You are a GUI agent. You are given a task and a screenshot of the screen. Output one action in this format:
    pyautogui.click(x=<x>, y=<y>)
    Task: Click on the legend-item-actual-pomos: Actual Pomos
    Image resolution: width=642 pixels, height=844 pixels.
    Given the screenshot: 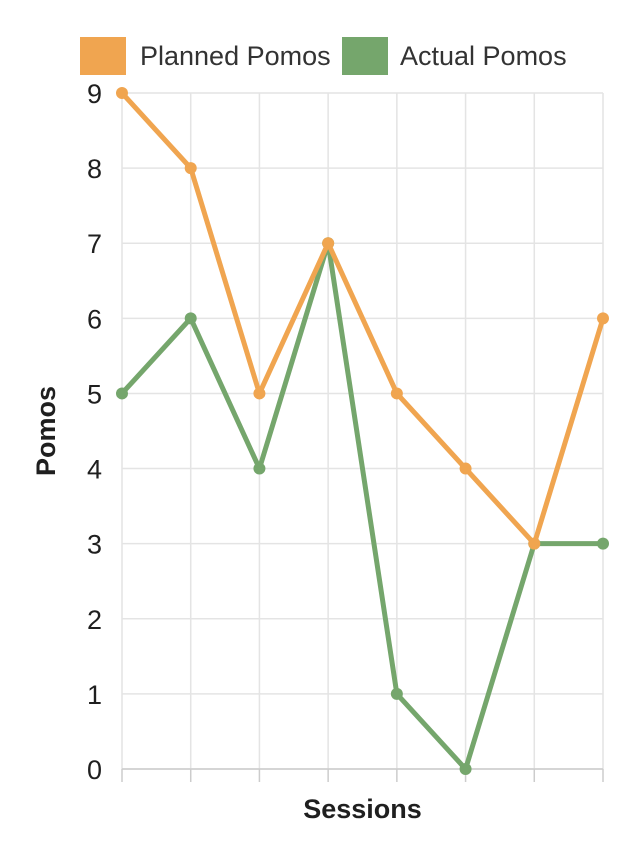 What is the action you would take?
    pyautogui.click(x=454, y=56)
    